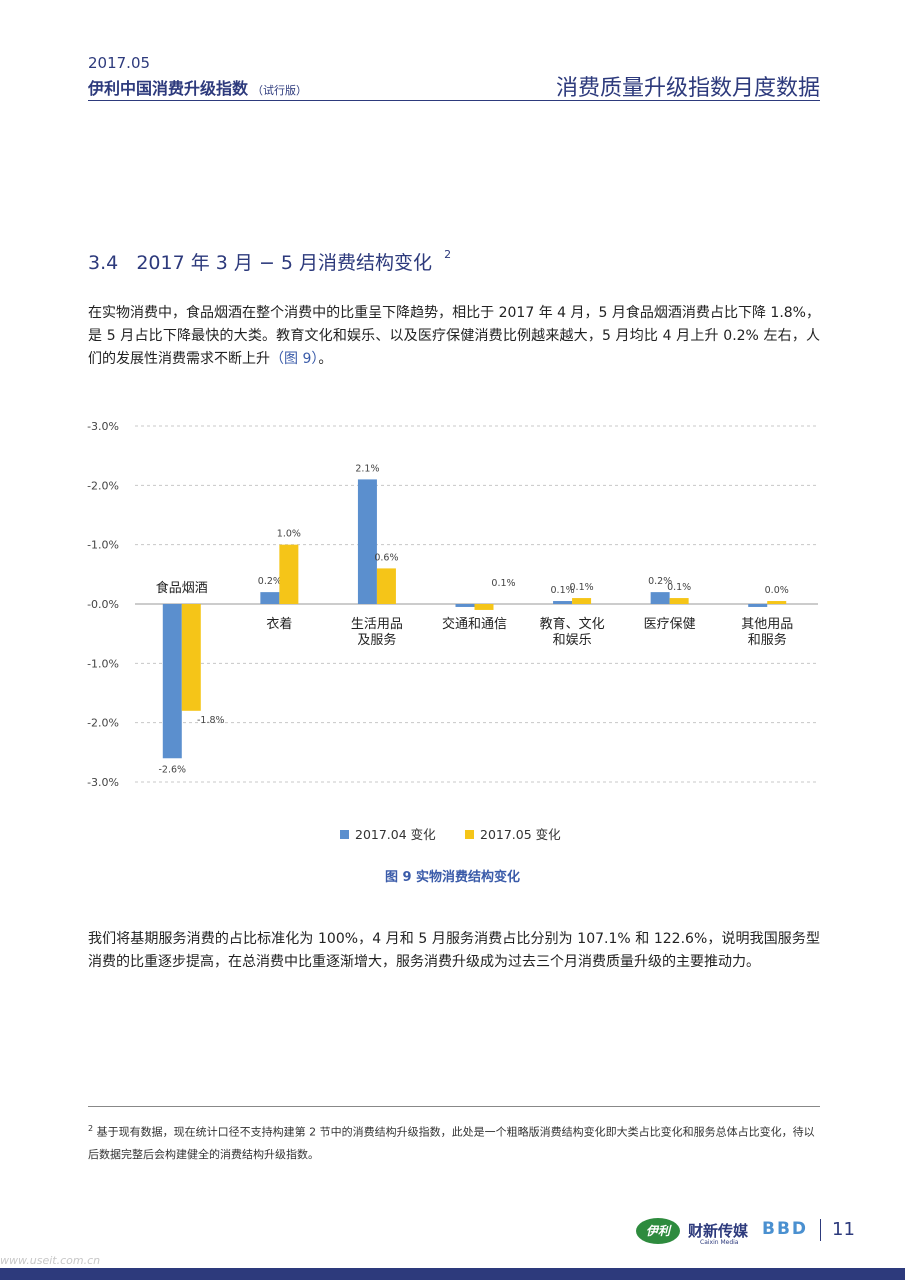 This screenshot has width=905, height=1280. Describe the element at coordinates (454, 1106) in the screenshot. I see `footnote-divider` at that location.